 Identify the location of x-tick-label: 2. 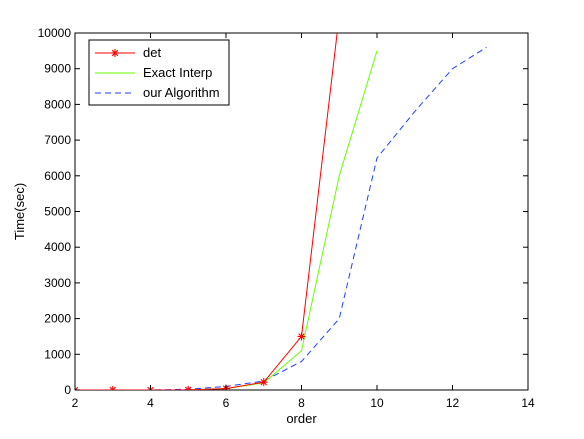
(75, 403).